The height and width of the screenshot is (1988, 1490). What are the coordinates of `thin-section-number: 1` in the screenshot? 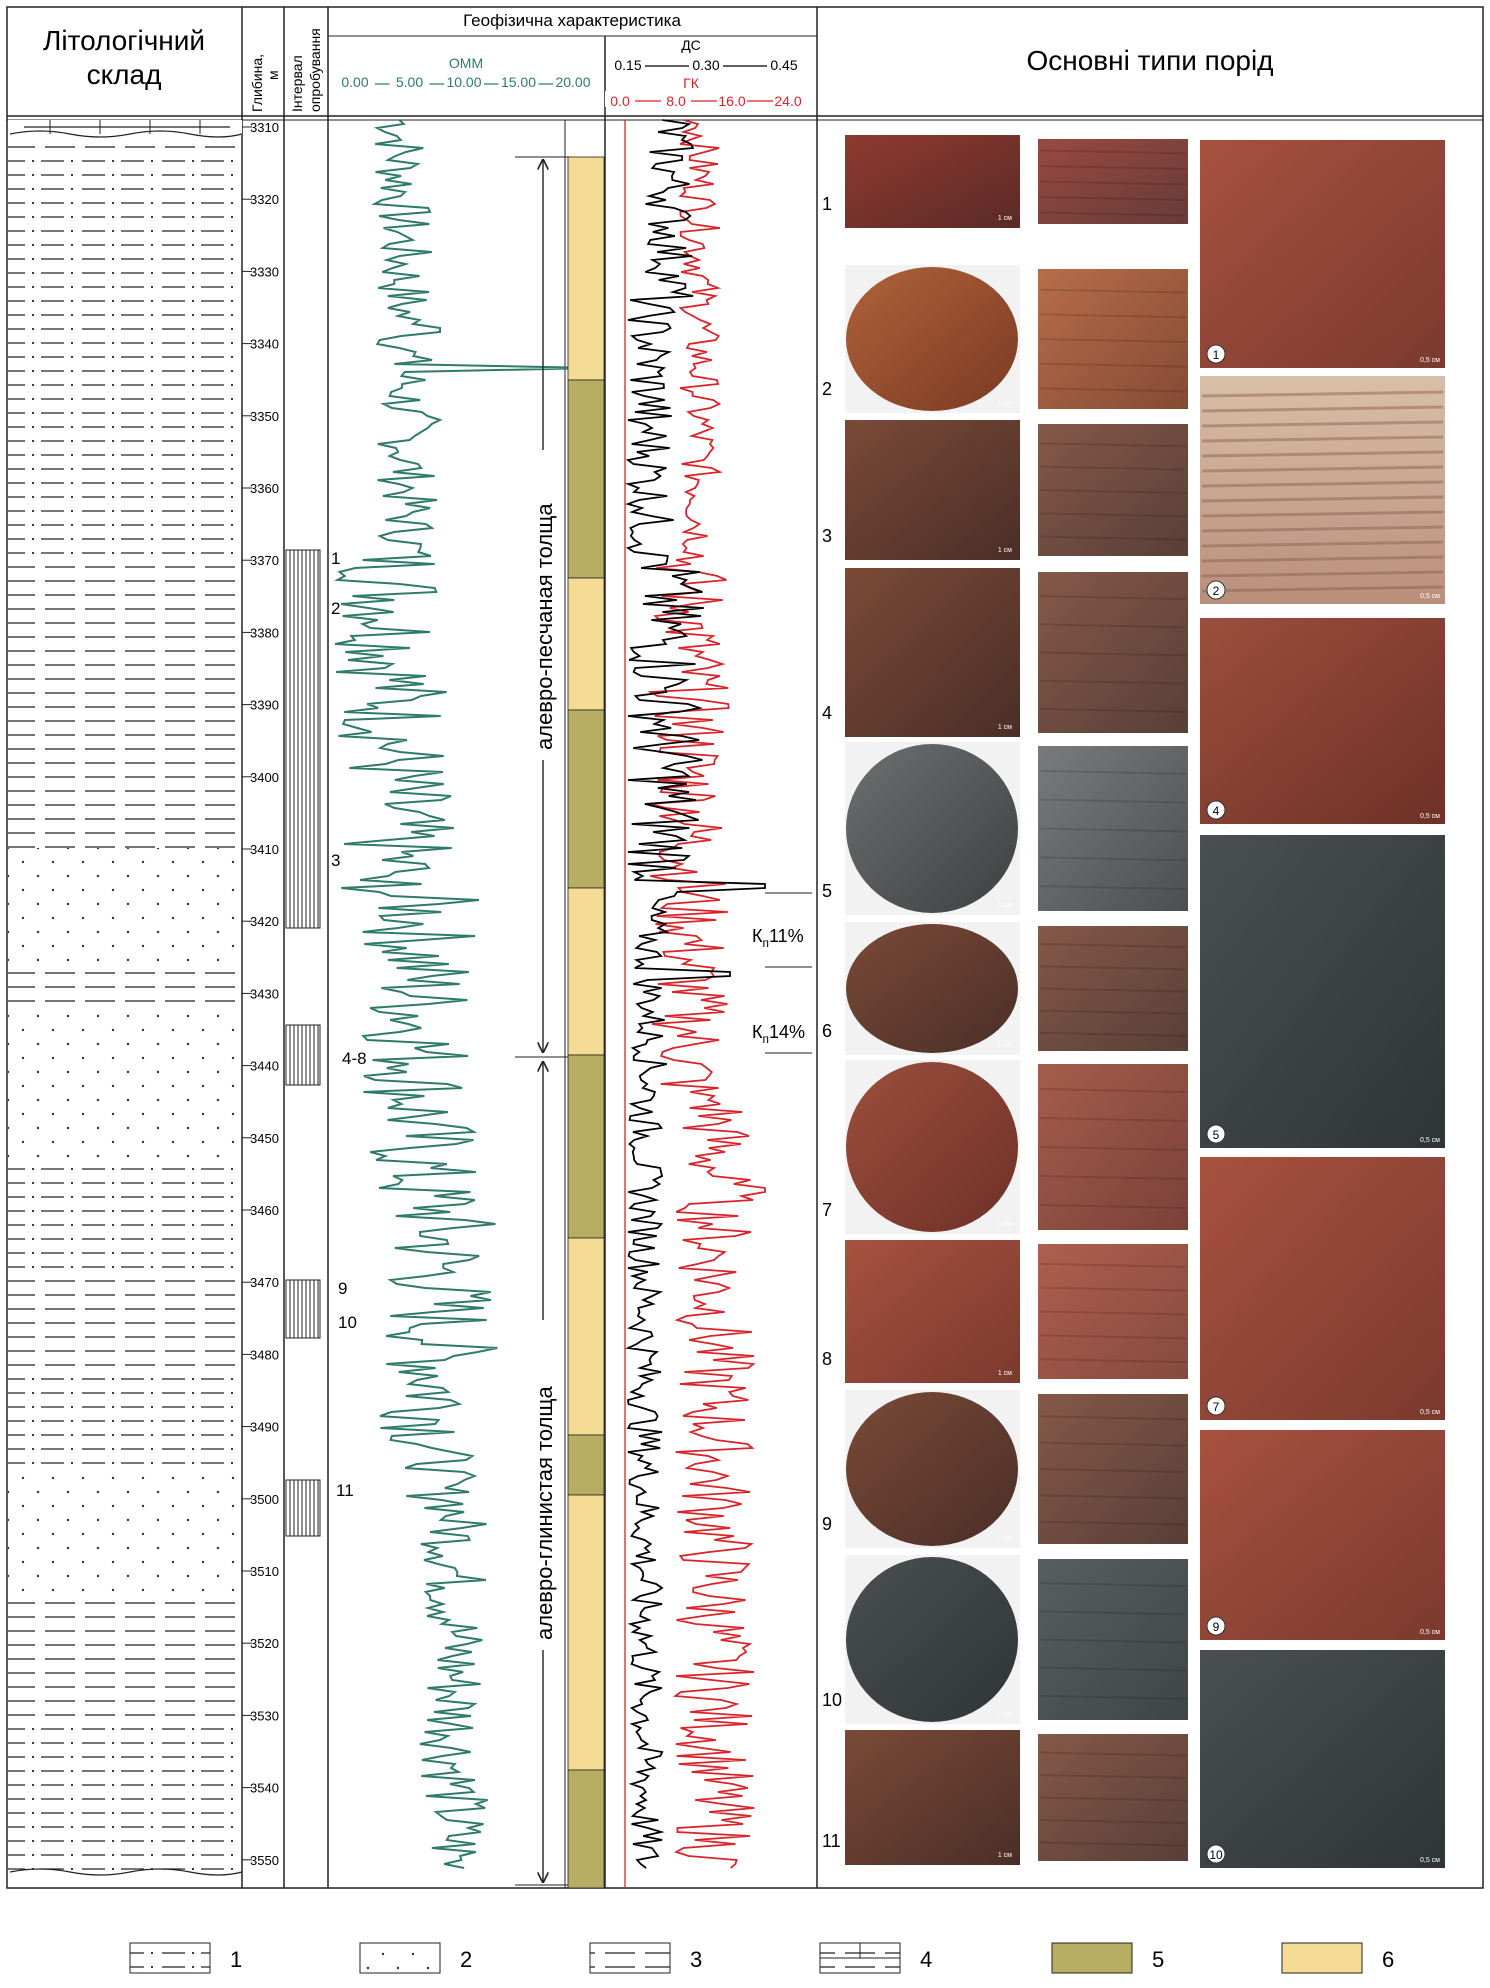 It's located at (1216, 355).